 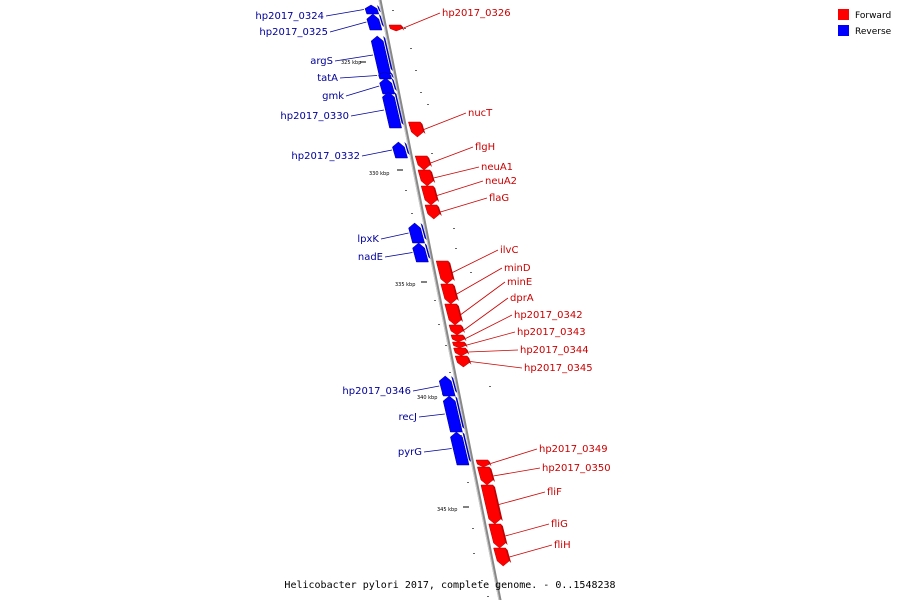 What do you see at coordinates (289, 16) in the screenshot?
I see `gene-label: hp2017_0324` at bounding box center [289, 16].